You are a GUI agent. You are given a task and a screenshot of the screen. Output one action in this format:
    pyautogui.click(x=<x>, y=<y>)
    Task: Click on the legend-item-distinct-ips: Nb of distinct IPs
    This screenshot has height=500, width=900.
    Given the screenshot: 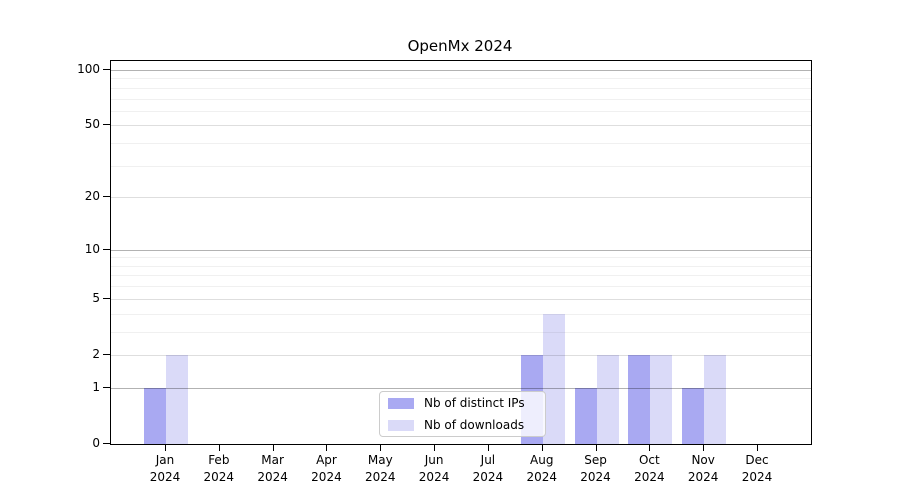 What is the action you would take?
    pyautogui.click(x=462, y=403)
    